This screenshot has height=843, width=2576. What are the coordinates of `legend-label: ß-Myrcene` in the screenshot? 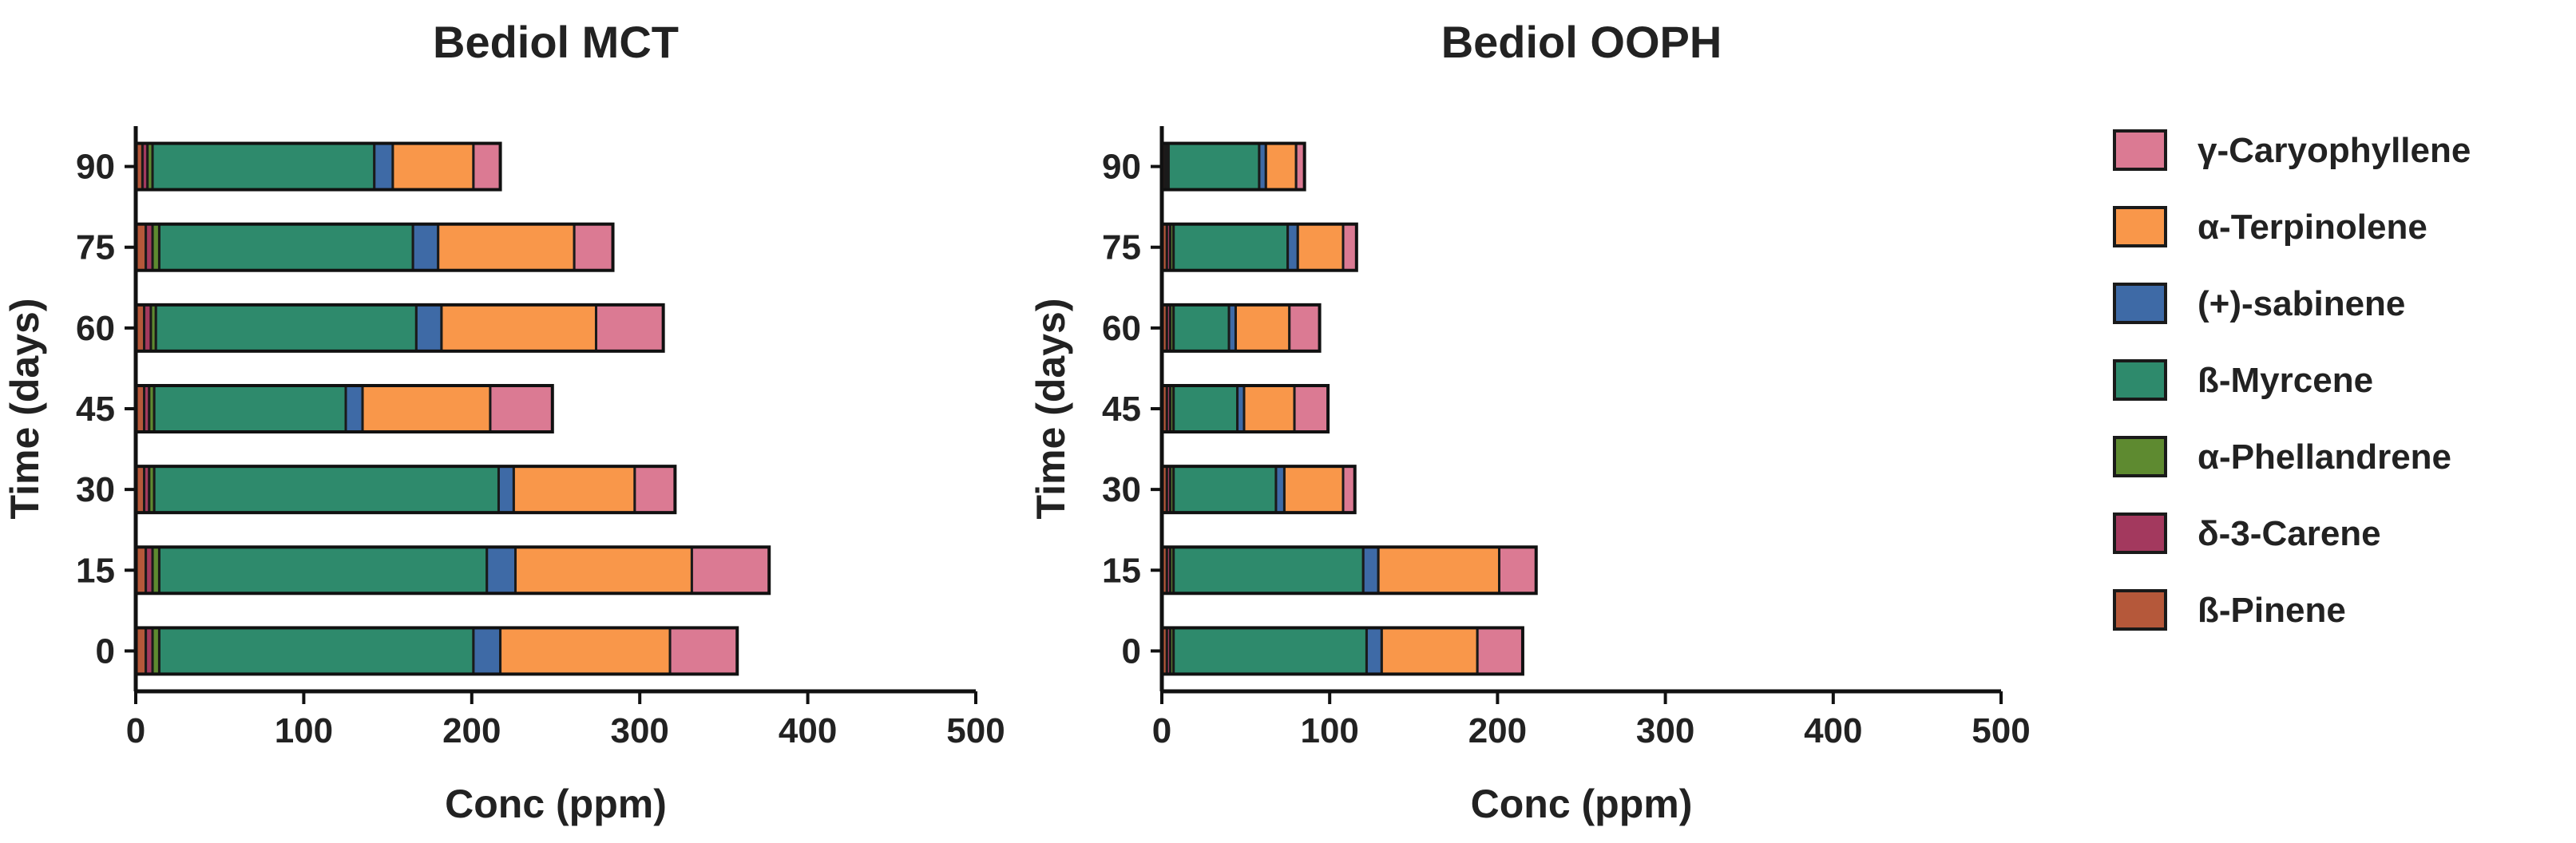 It's located at (2285, 380).